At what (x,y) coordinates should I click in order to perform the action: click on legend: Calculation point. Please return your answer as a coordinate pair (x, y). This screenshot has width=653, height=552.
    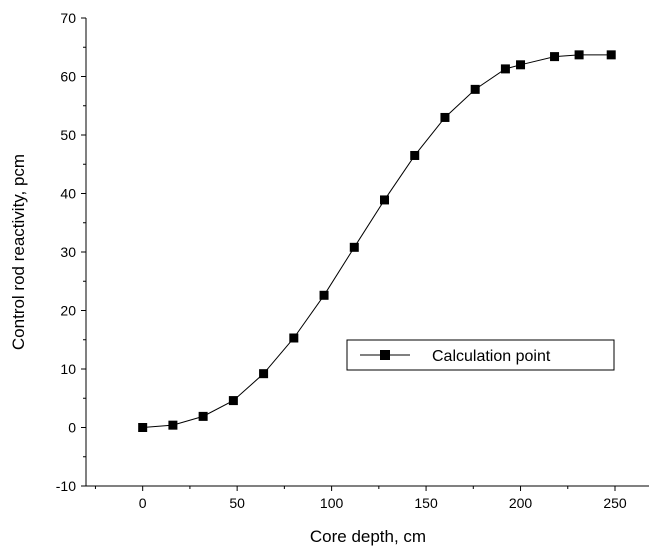
    Looking at the image, I should click on (480, 355).